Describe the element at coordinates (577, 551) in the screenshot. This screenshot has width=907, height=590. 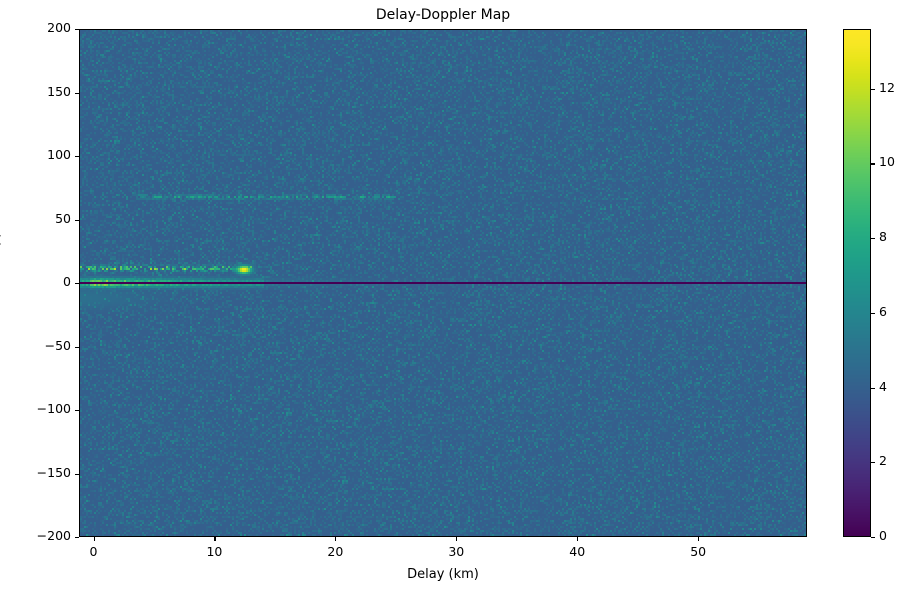
I see `x-tick-label: 40` at that location.